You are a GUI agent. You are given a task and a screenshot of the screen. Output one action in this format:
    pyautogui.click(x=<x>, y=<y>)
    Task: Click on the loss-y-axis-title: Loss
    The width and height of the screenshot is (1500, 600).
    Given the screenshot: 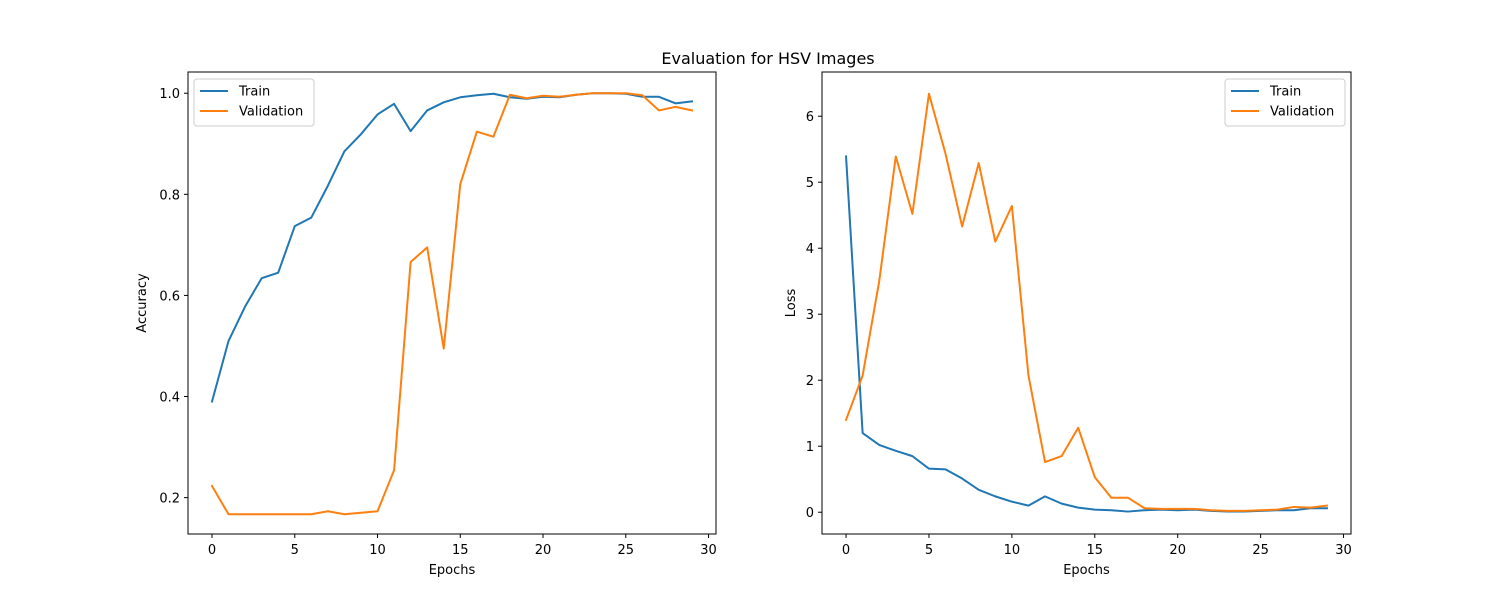 What is the action you would take?
    pyautogui.click(x=791, y=303)
    